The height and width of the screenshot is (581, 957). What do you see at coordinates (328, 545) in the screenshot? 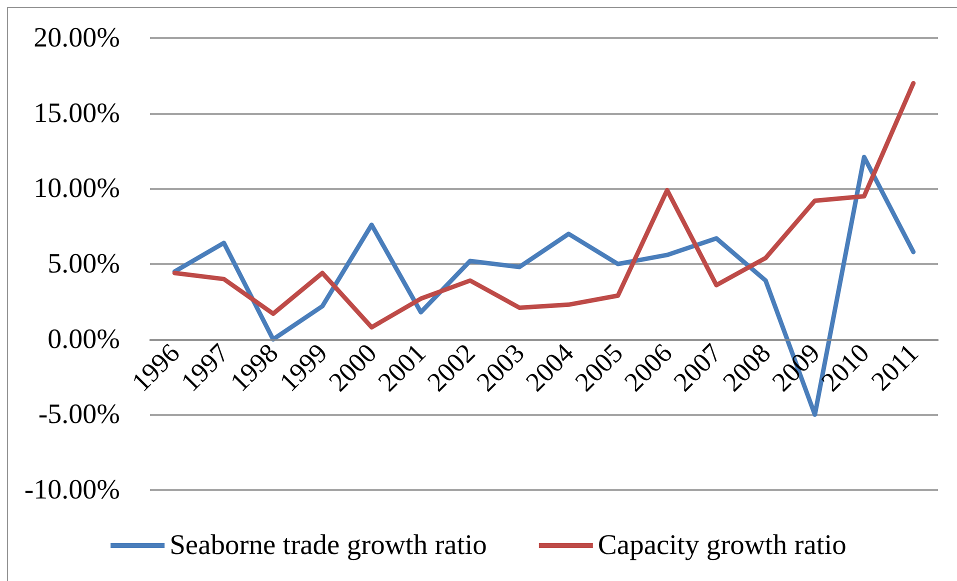
I see `legend-label: Seaborne trade growth ratio` at bounding box center [328, 545].